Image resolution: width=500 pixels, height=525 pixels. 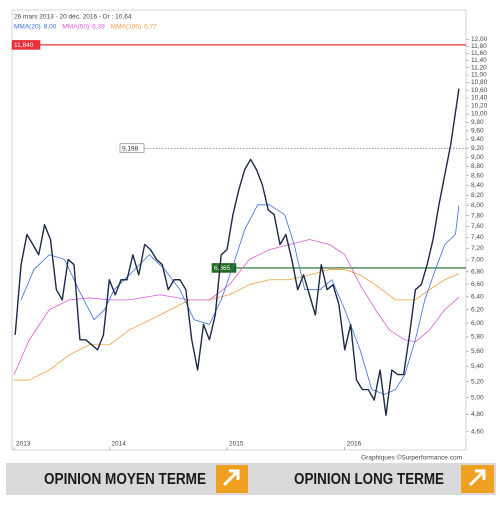 I want to click on y-tick-label: 7,00, so click(x=477, y=260).